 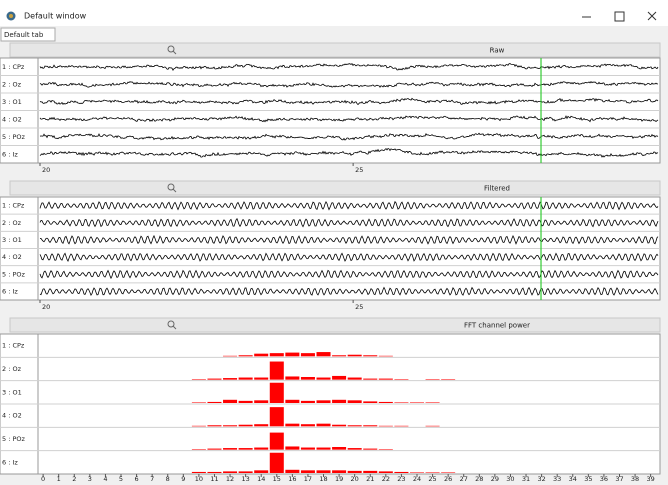 I want to click on close-button, so click(x=652, y=16).